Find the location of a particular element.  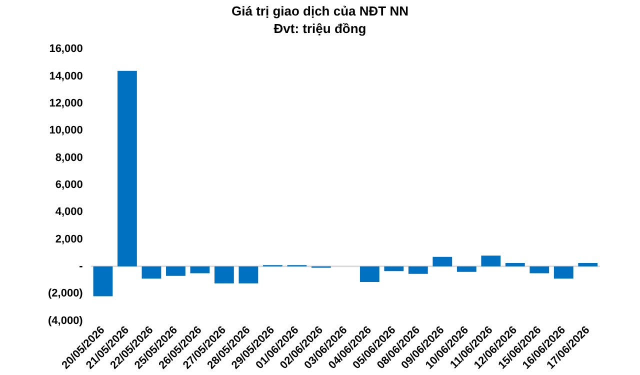

y-tick-label: 16,000 is located at coordinates (66, 49).